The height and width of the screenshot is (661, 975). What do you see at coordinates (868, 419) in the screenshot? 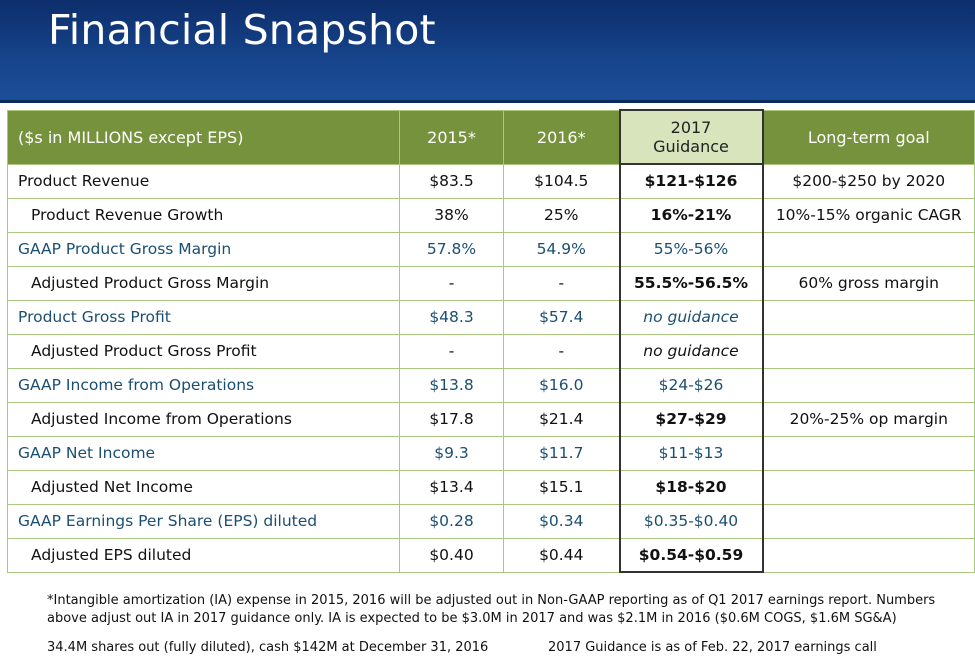
I see `cell-long-term-goal: 20%-25% op margin` at bounding box center [868, 419].